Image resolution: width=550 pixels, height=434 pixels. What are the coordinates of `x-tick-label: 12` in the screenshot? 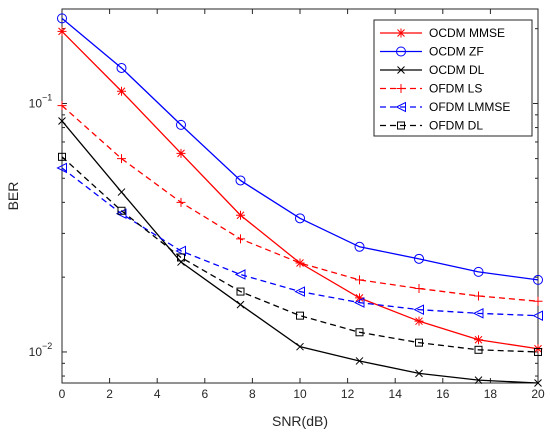 It's located at (348, 394).